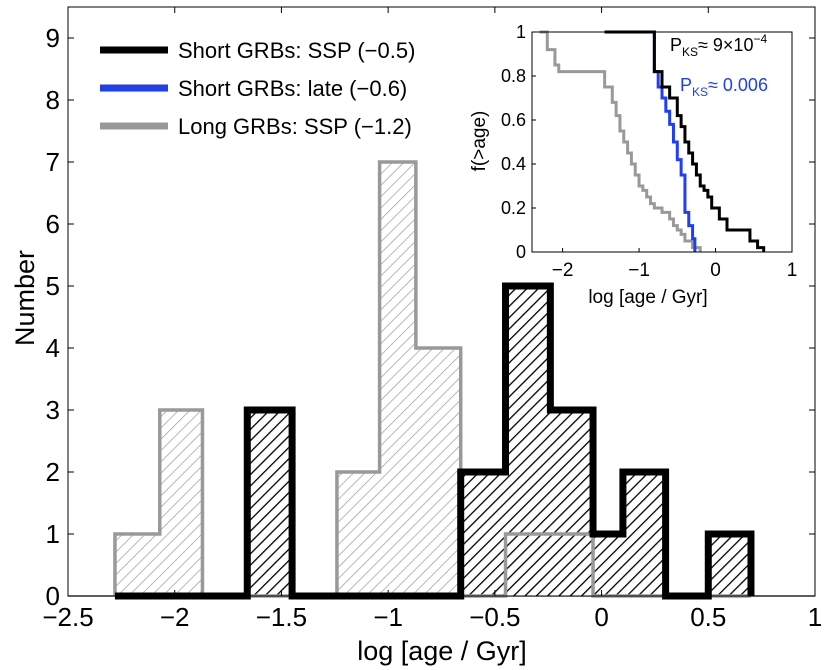 Image resolution: width=830 pixels, height=670 pixels. Describe the element at coordinates (792, 270) in the screenshot. I see `inset-x-tick-label: 1` at that location.